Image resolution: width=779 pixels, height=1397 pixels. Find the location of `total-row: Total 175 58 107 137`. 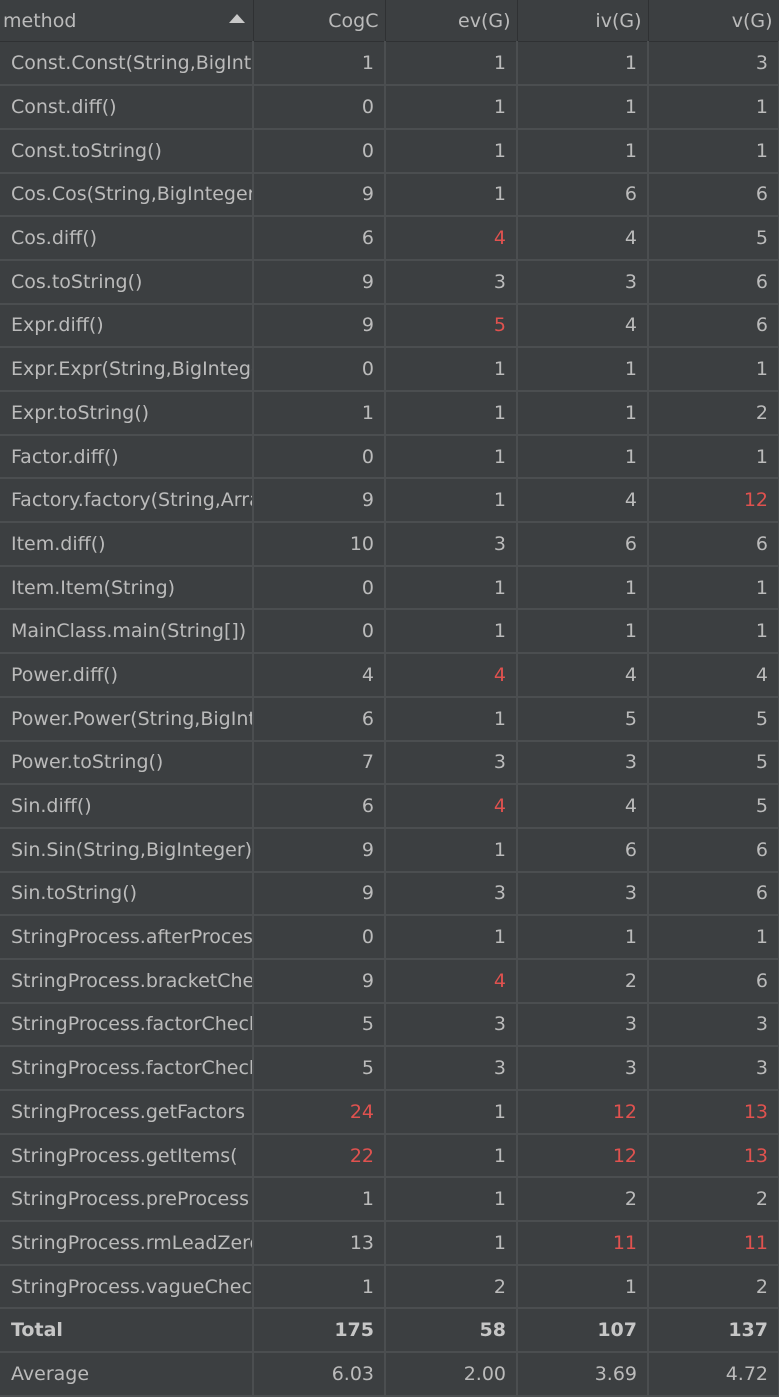

total-row: Total 175 58 107 137 is located at coordinates (389, 1331).